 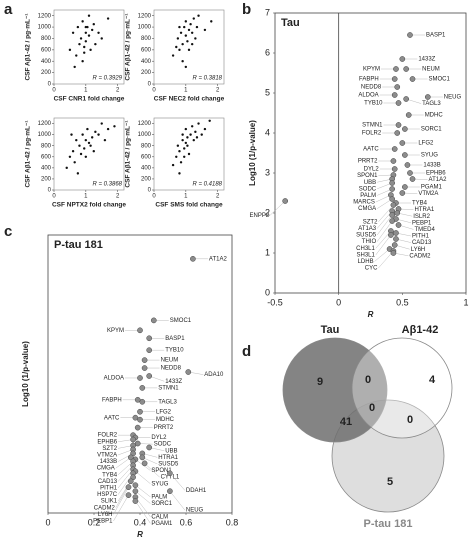 What do you see at coordinates (267, 212) in the screenshot?
I see `y-tick-label: 2` at bounding box center [267, 212].